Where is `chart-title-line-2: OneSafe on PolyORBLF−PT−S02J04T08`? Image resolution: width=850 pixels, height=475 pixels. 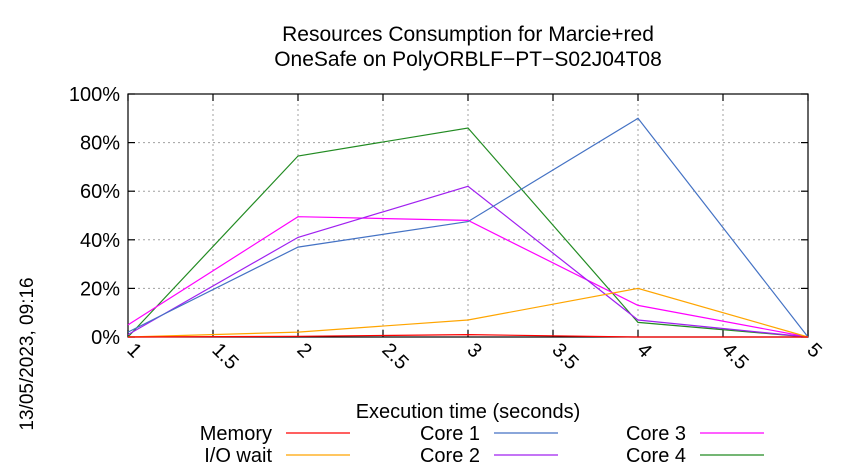
chart-title-line-2: OneSafe on PolyORBLF−PT−S02J04T08 is located at coordinates (468, 59).